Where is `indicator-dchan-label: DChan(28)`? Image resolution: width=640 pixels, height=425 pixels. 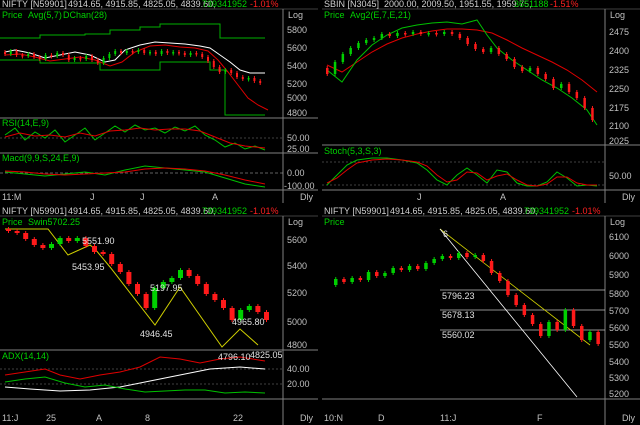 indicator-dchan-label: DChan(28) is located at coordinates (85, 15).